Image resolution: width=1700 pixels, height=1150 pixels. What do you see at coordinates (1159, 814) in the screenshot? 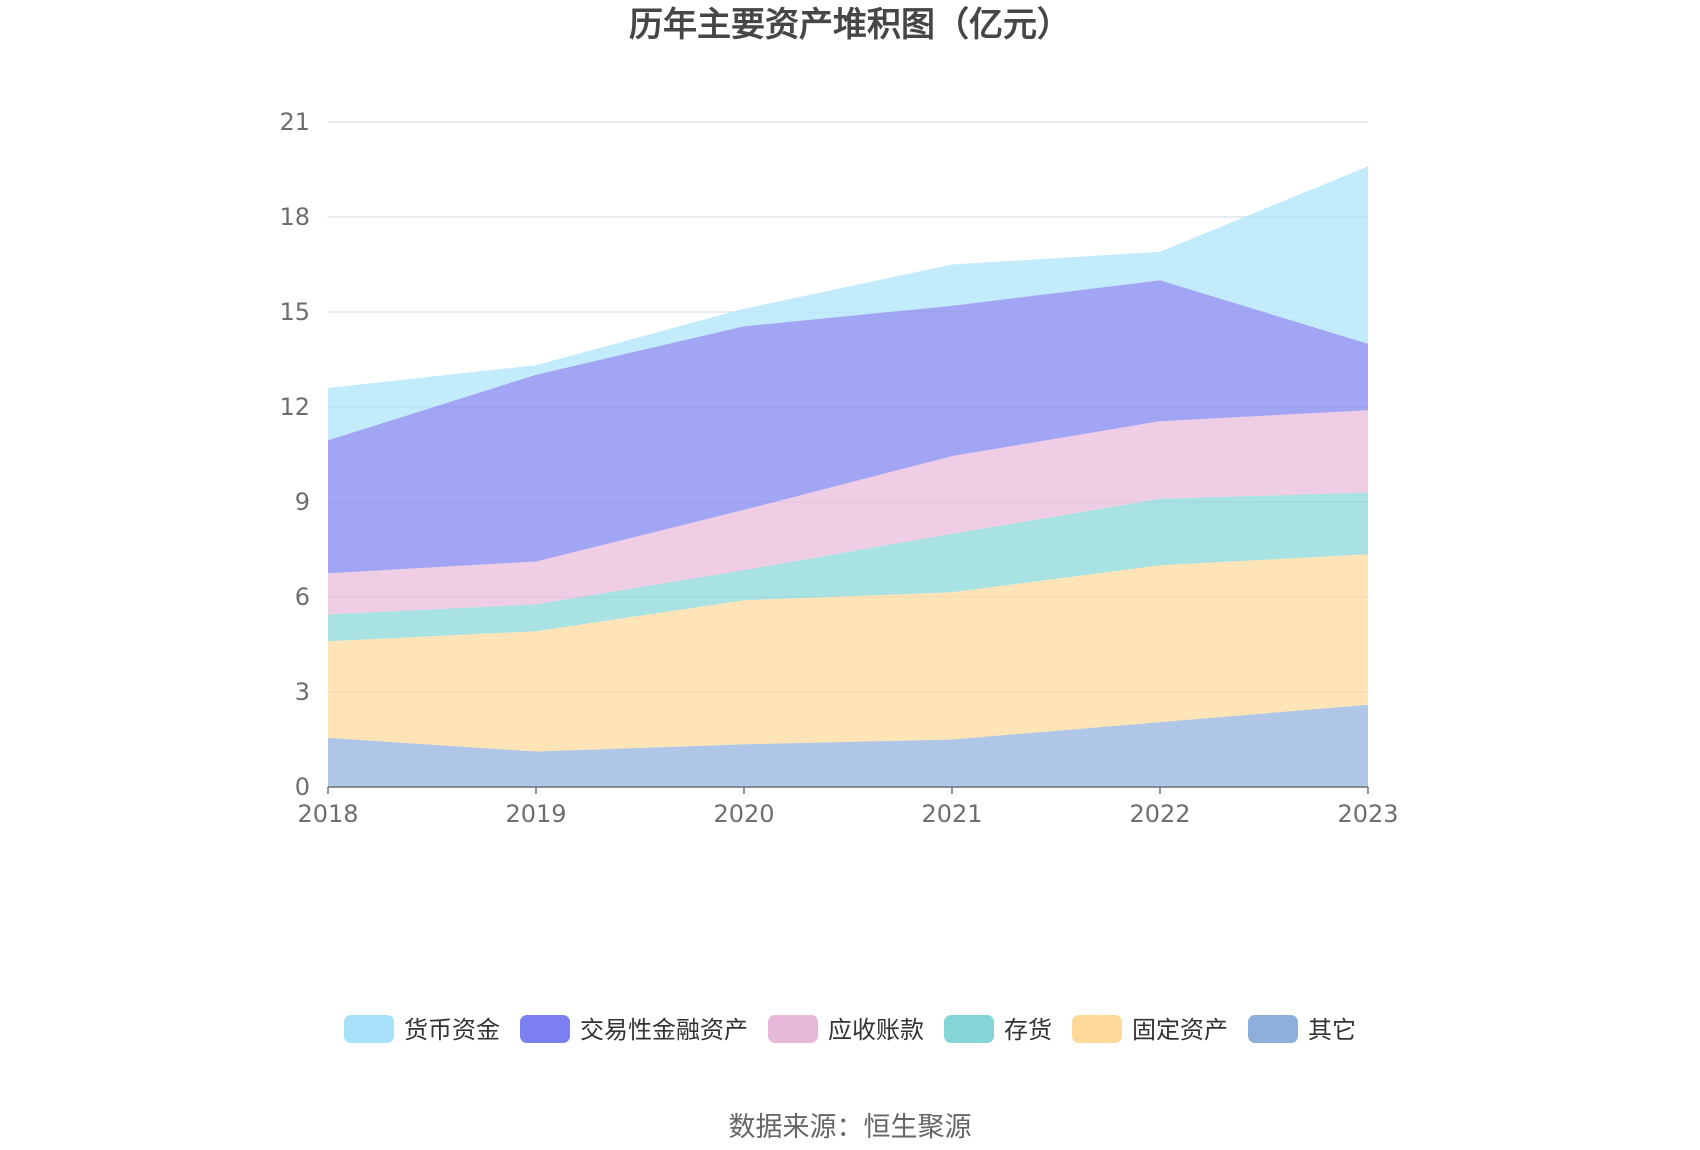
I see `x-tick-label: 2022` at bounding box center [1159, 814].